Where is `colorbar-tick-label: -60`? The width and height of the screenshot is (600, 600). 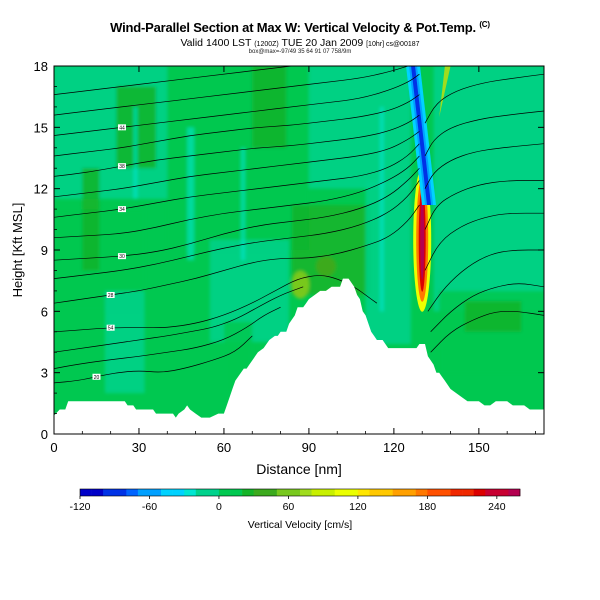 colorbar-tick-label: -60 is located at coordinates (149, 507).